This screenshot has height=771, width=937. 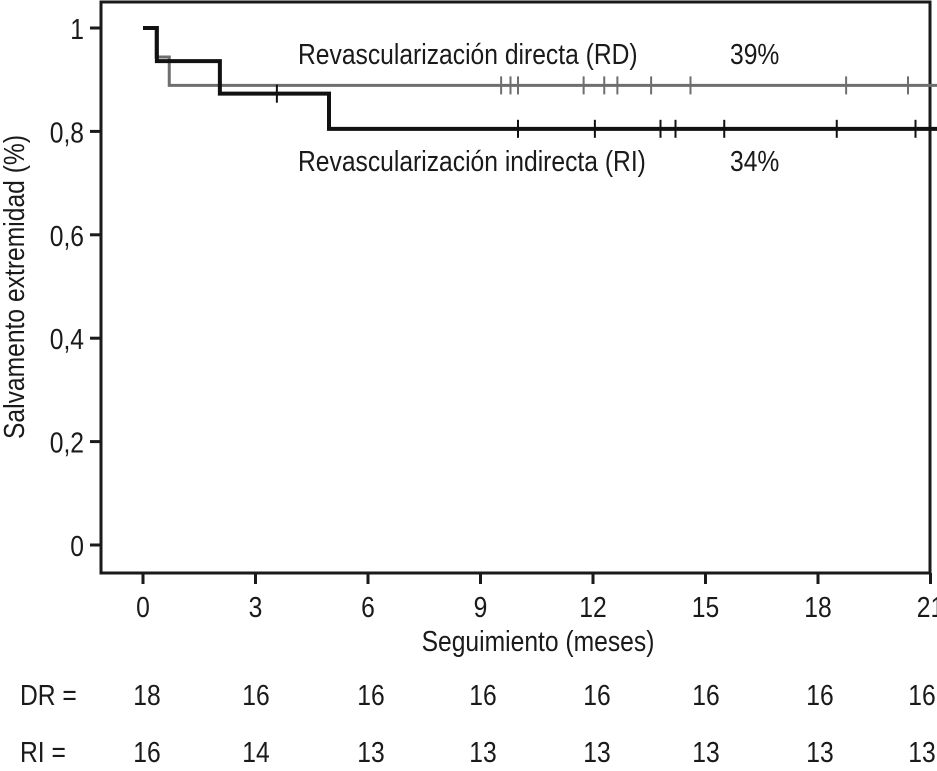 What do you see at coordinates (817, 607) in the screenshot?
I see `x-tick-label: 18` at bounding box center [817, 607].